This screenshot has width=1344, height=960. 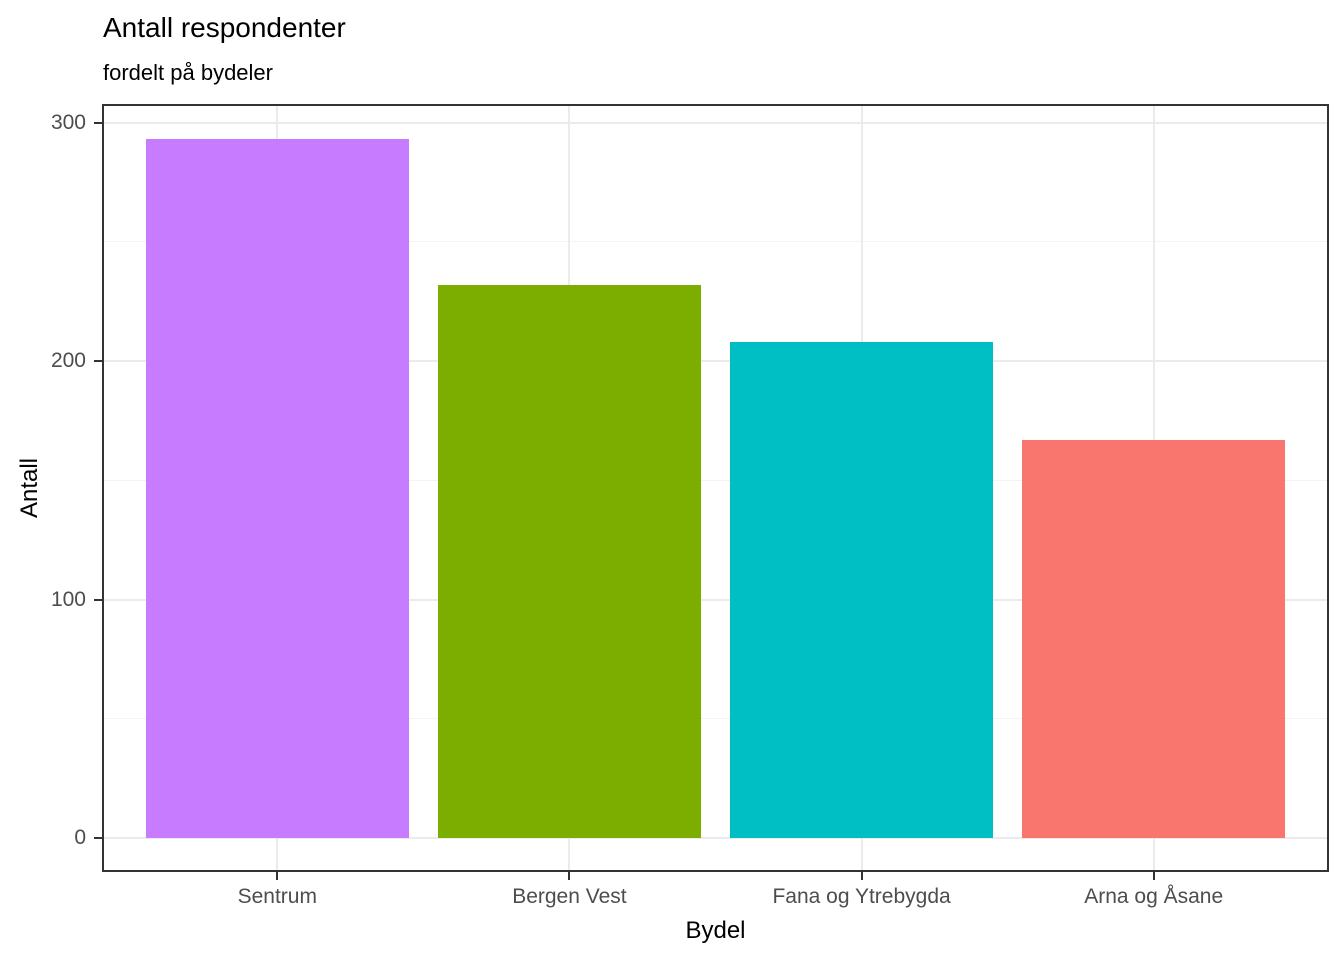 I want to click on x-tick-label-bergen-vest: Bergen Vest, so click(x=569, y=896).